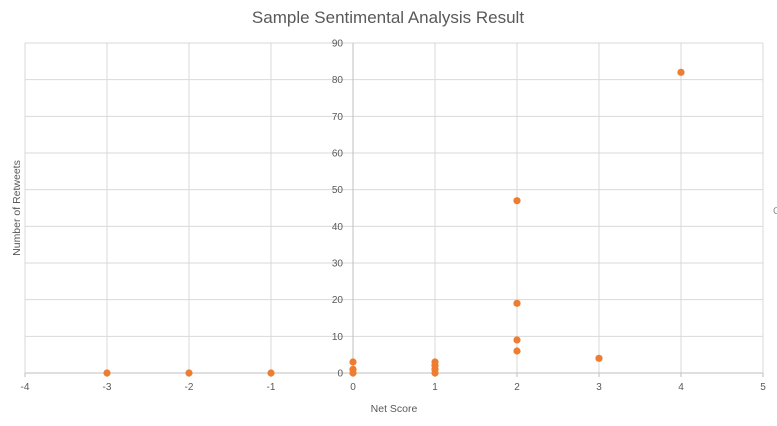 Image resolution: width=777 pixels, height=426 pixels. What do you see at coordinates (338, 264) in the screenshot?
I see `y-tick-label: 30` at bounding box center [338, 264].